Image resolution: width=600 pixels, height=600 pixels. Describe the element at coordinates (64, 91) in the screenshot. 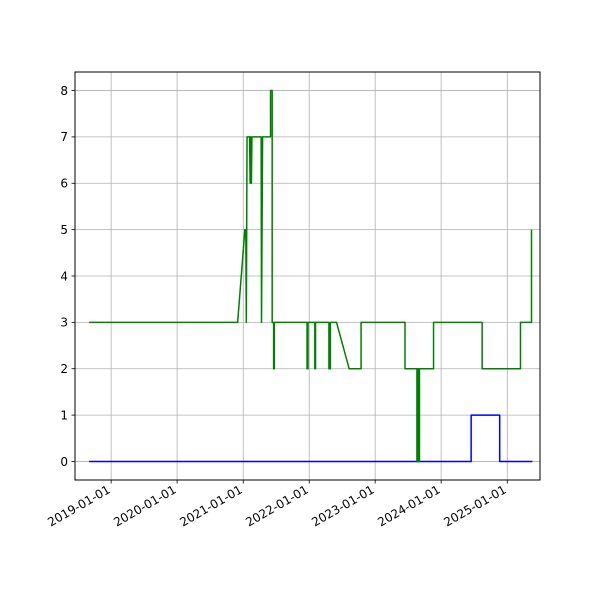

I see `y-tick-label: 8` at that location.